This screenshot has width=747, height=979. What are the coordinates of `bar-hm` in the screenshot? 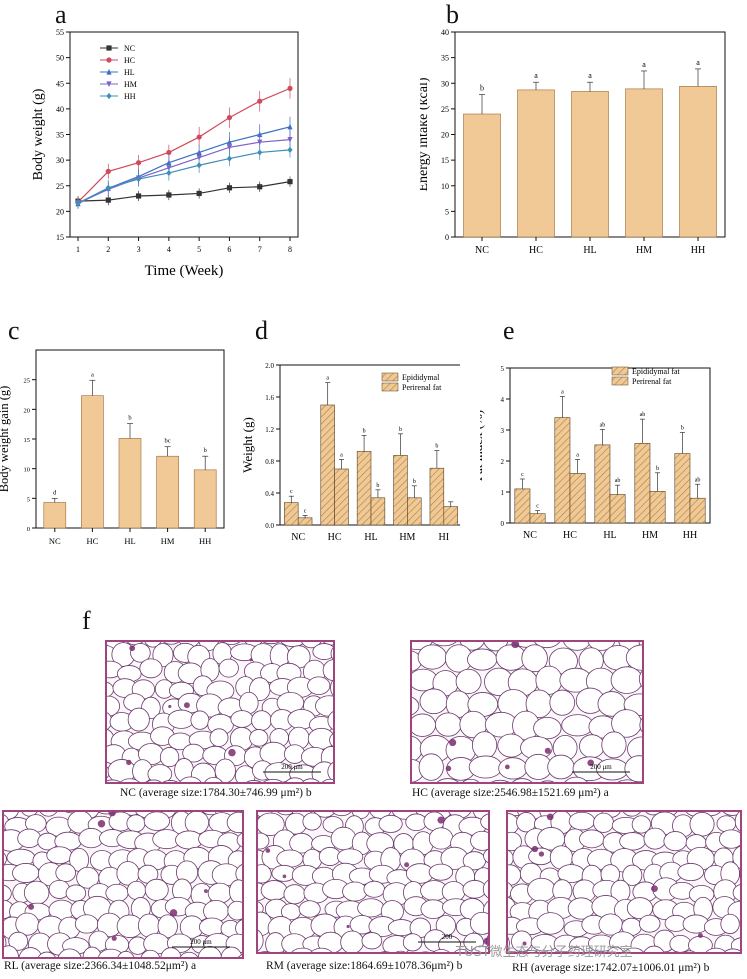 It's located at (167, 492).